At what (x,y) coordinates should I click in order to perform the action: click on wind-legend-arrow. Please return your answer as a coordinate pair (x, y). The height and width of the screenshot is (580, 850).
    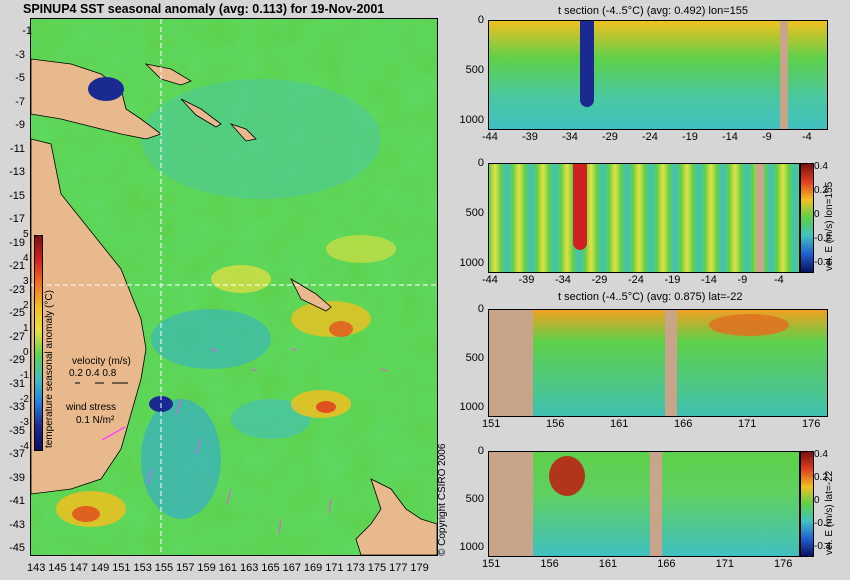
    Looking at the image, I should click on (113, 433).